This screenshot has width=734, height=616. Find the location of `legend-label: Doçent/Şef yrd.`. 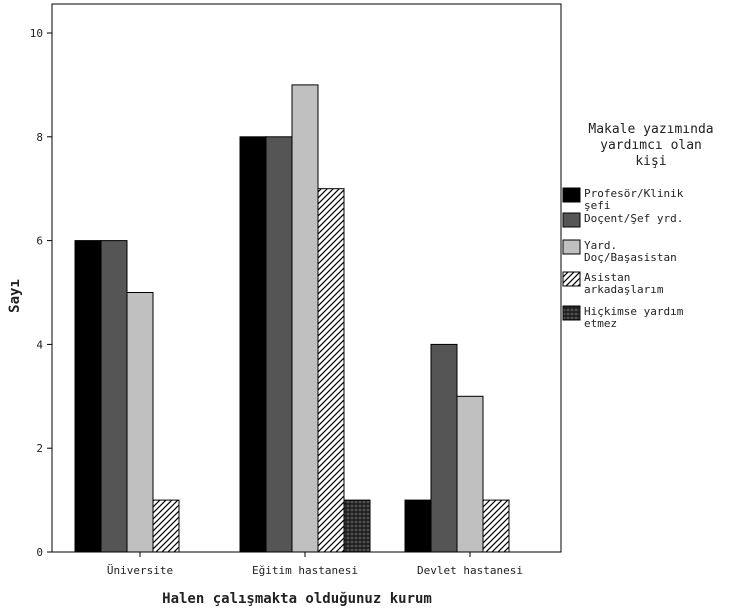

legend-label: Doçent/Şef yrd. is located at coordinates (633, 218).